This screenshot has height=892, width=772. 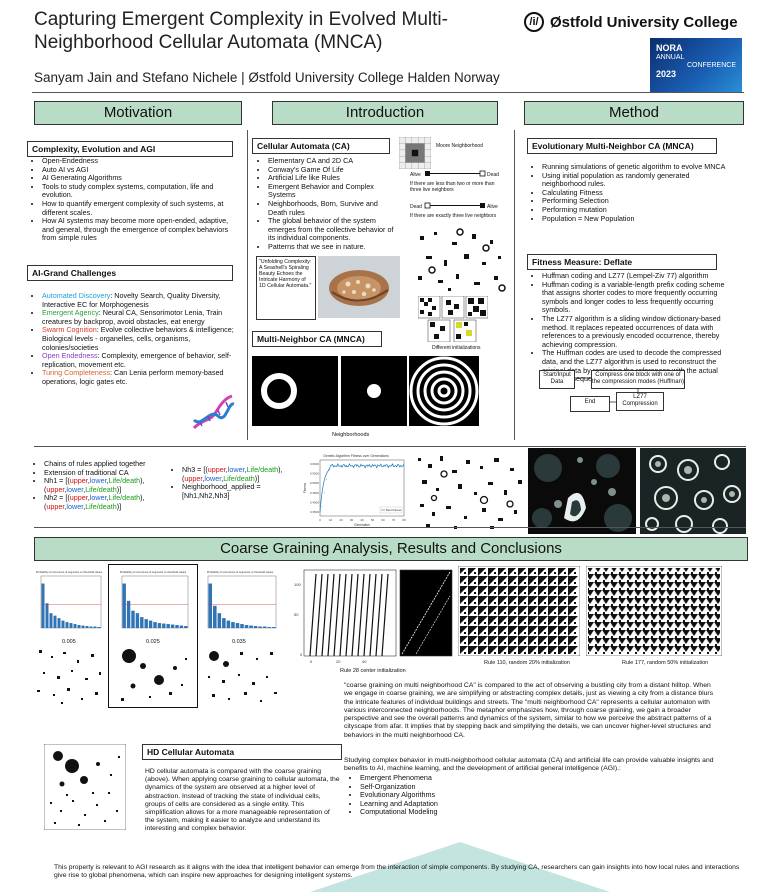 I want to click on initialization-grids, so click(x=453, y=319).